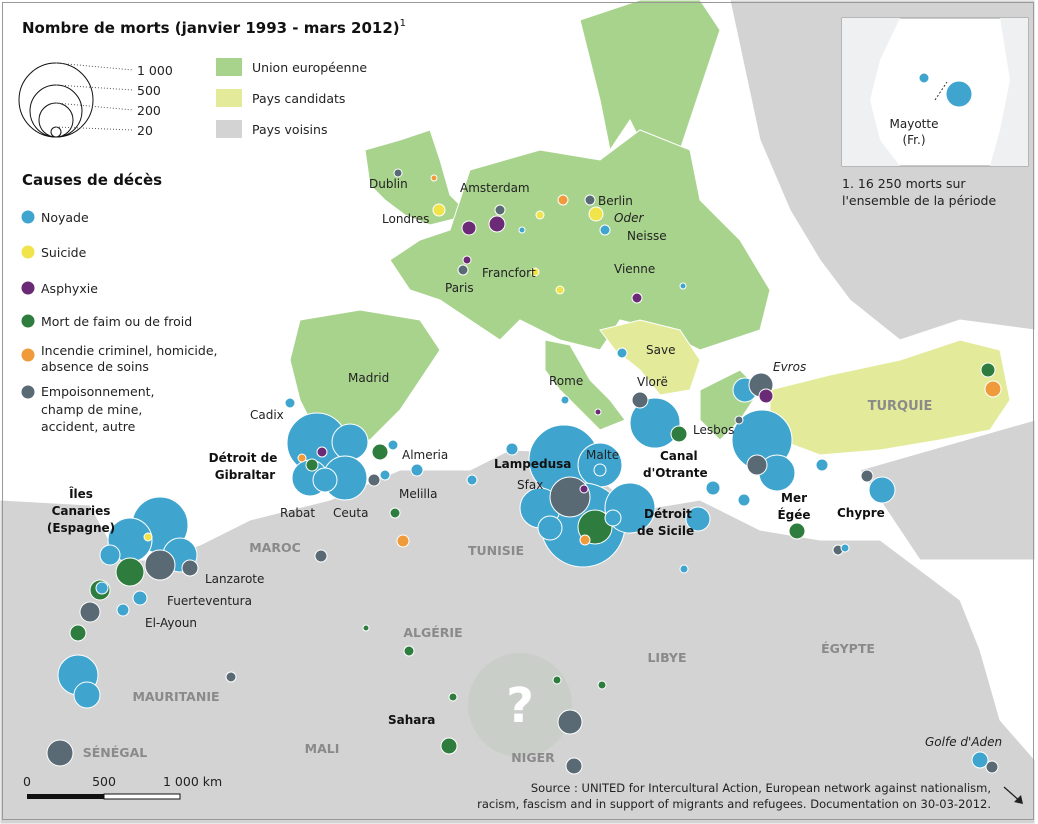 This screenshot has height=824, width=1038. Describe the element at coordinates (122, 787) in the screenshot. I see `scale-bar: 0 500 1 000 km` at that location.